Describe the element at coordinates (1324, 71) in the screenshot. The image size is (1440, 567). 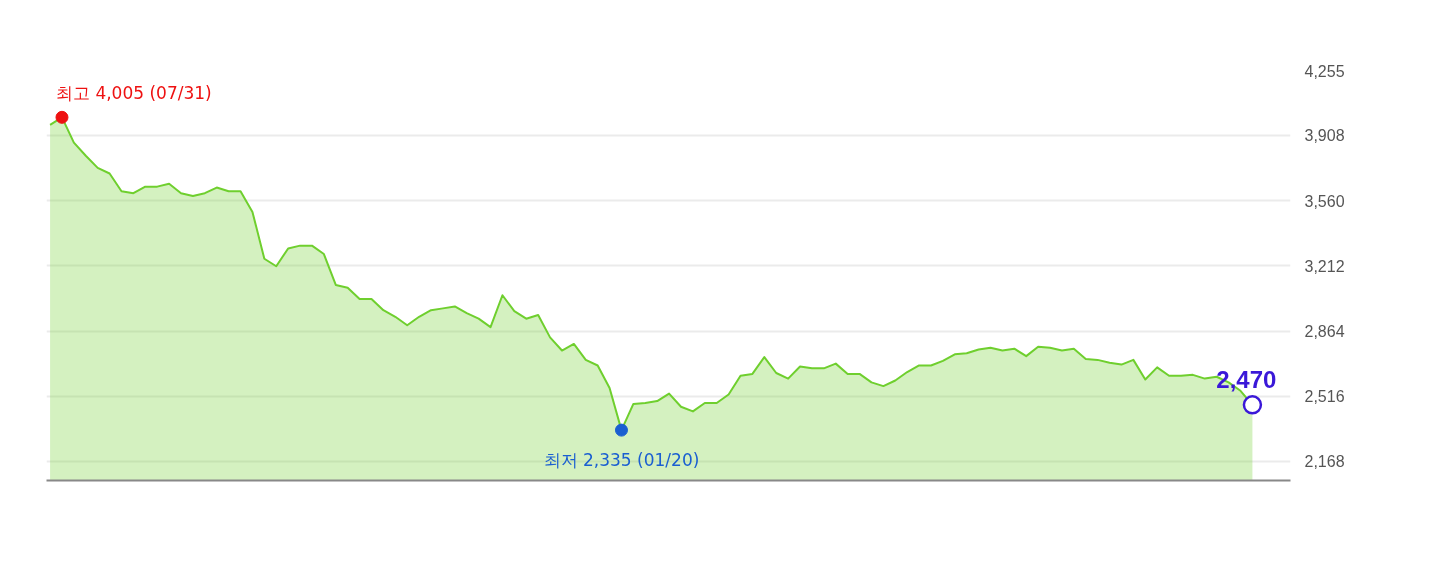
I see `y-tick-label: 4,255` at that location.